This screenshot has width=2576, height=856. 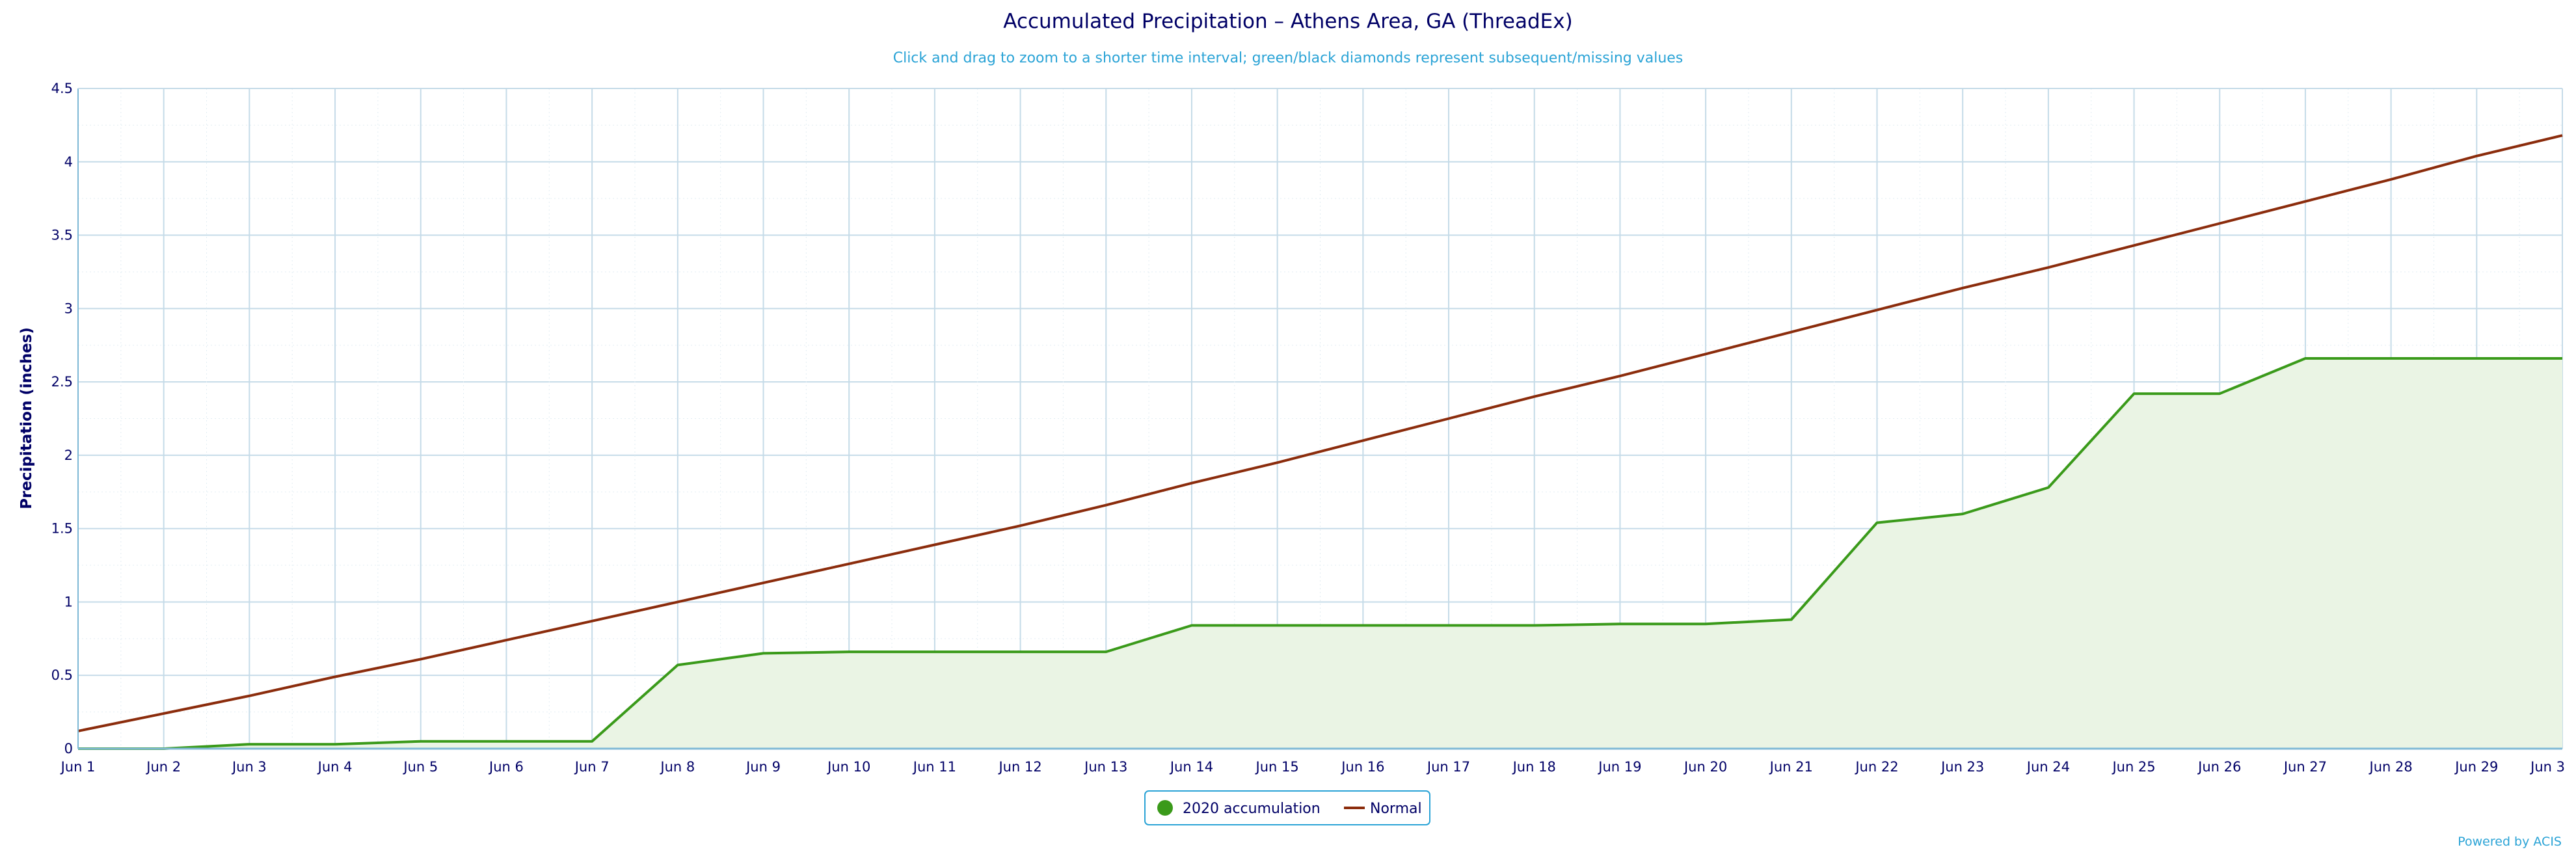 I want to click on y-axis-label: Precipitation (inches), so click(x=26, y=418).